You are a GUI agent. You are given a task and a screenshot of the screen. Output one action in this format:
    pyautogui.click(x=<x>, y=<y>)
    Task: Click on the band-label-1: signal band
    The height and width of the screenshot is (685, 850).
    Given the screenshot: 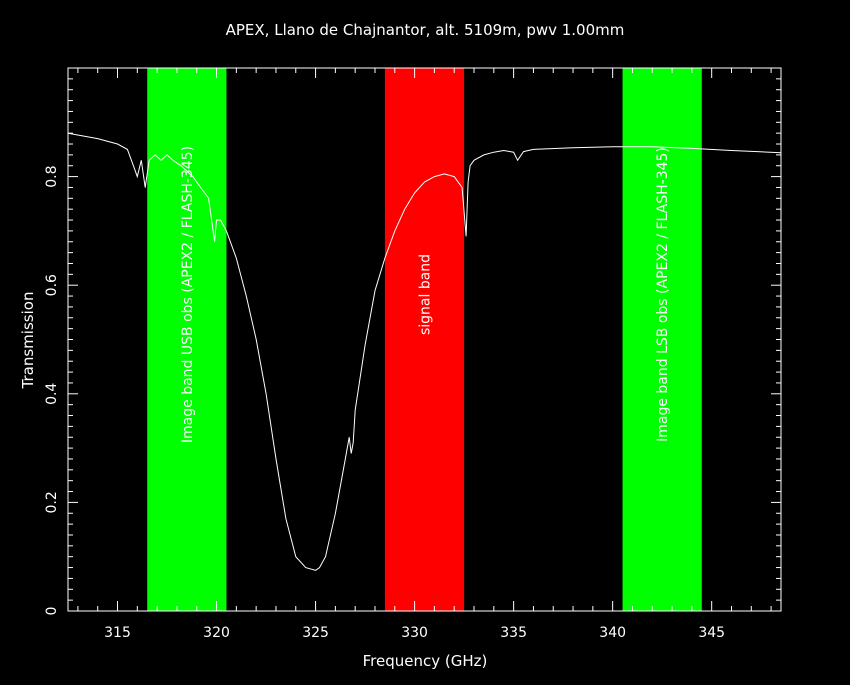 What is the action you would take?
    pyautogui.click(x=426, y=294)
    